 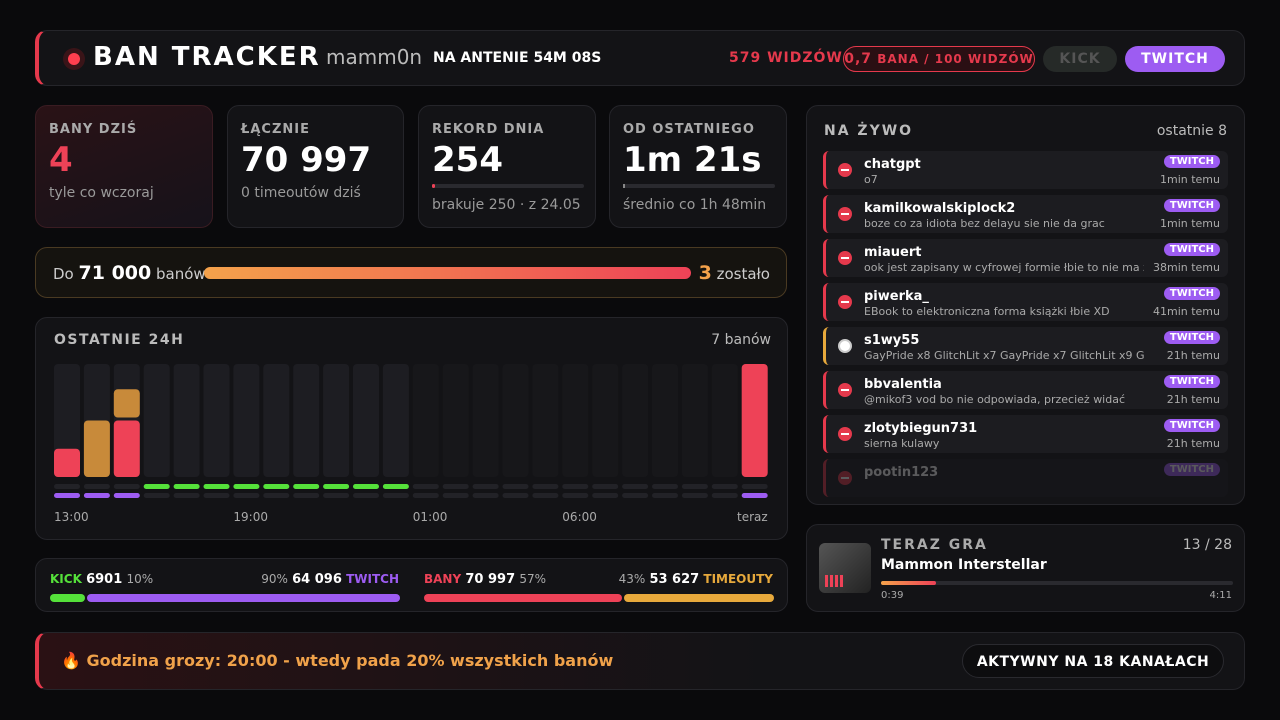 I want to click on goal-panel: Do 71 000 banów 3 zostało, so click(x=411, y=272).